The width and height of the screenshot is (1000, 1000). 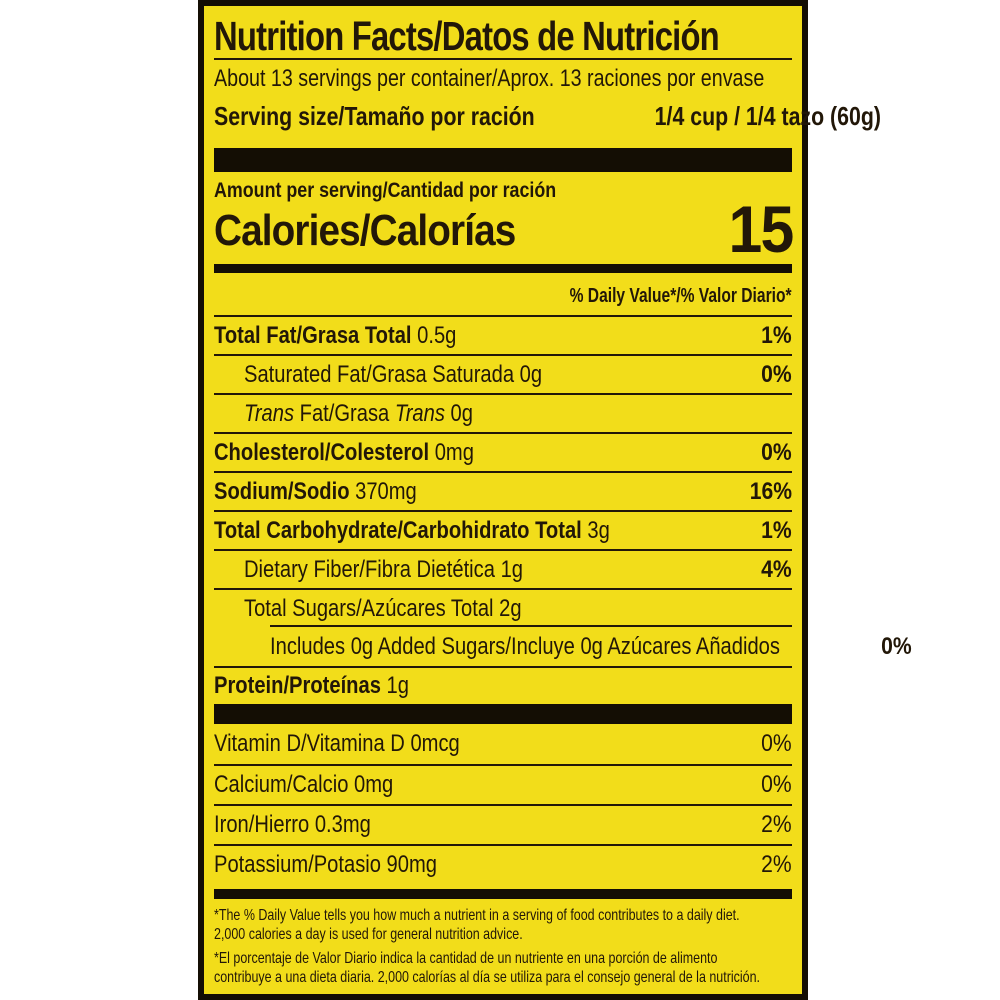 I want to click on calories-label: Calories/Calorías, so click(x=365, y=230).